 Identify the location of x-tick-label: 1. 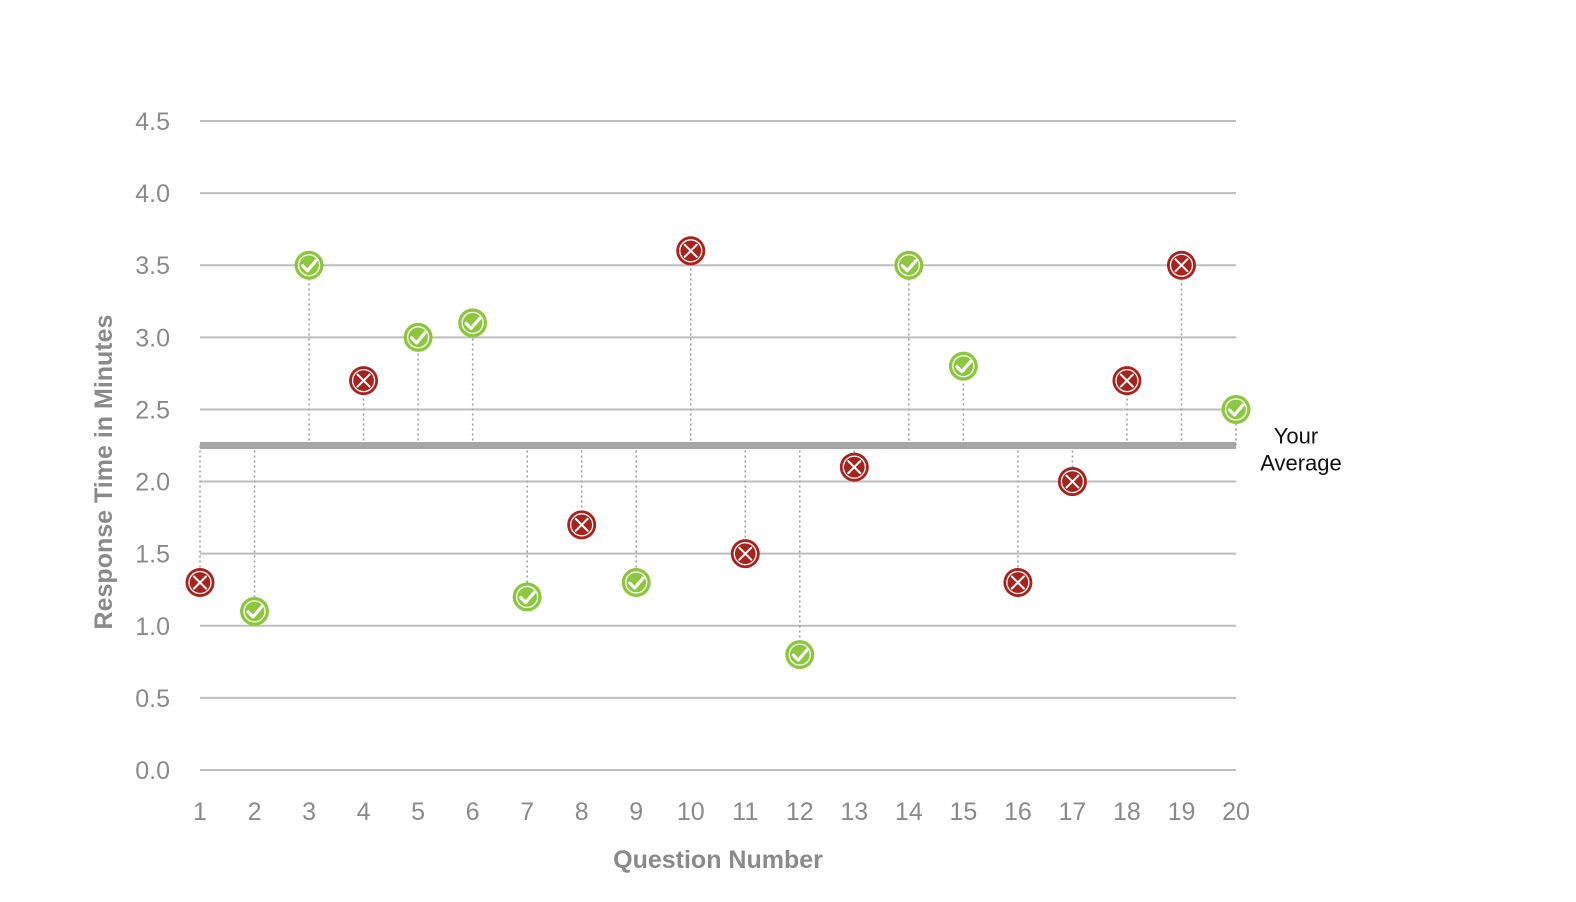
(200, 812).